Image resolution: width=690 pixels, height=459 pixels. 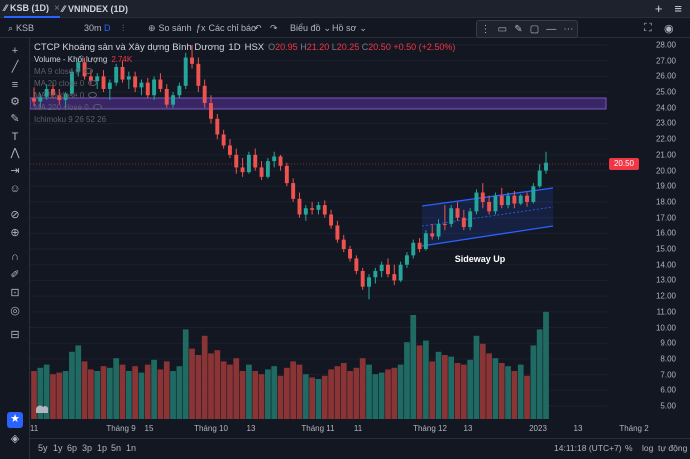 What do you see at coordinates (673, 448) in the screenshot?
I see `auto-toggle: tự động` at bounding box center [673, 448].